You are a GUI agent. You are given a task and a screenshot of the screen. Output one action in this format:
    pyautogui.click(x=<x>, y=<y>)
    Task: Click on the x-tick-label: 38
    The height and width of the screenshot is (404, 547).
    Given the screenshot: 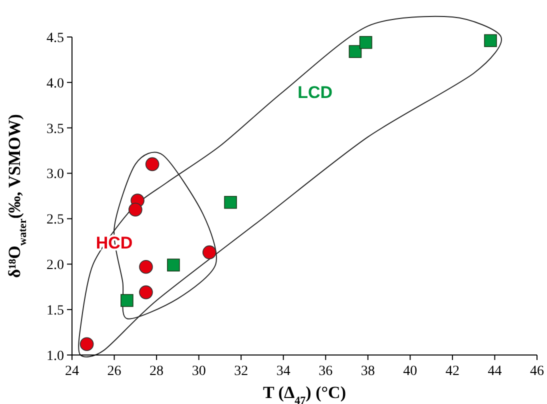 What is the action you would take?
    pyautogui.click(x=367, y=371)
    